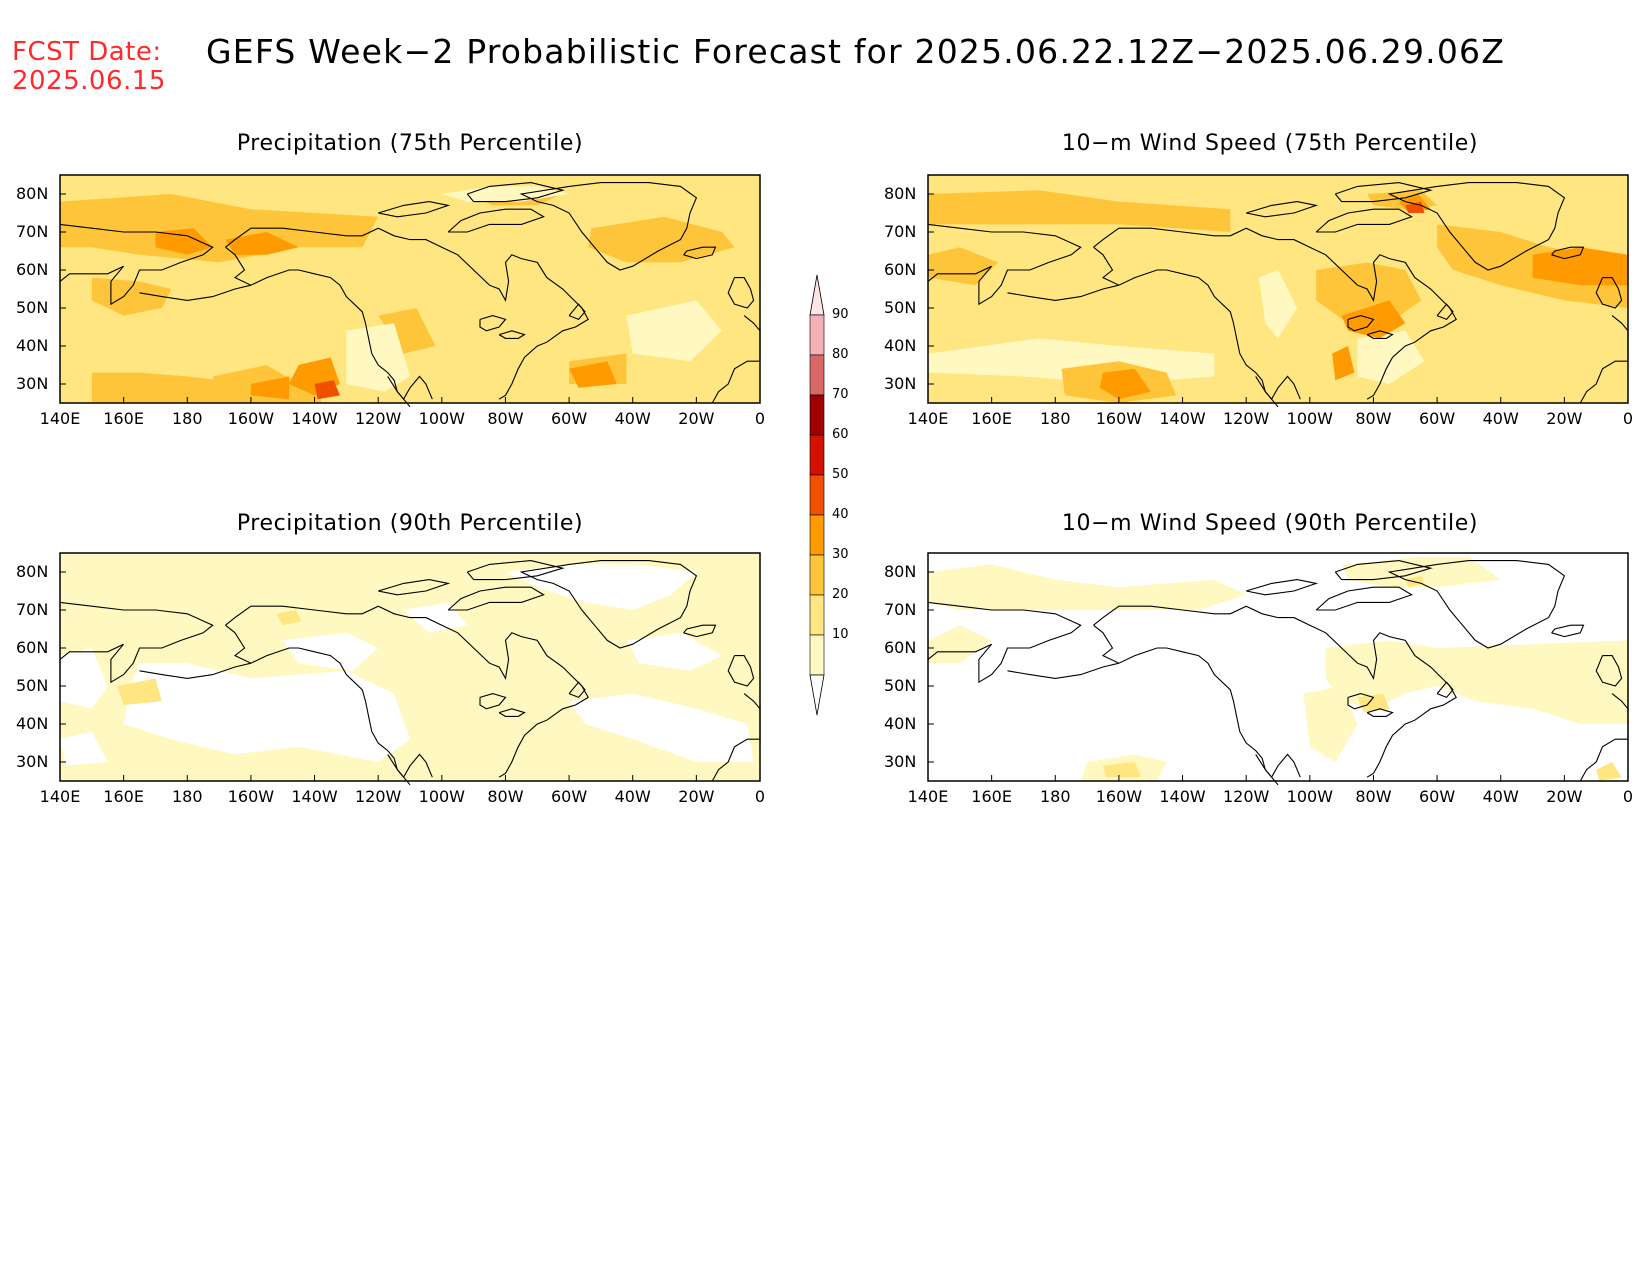  Describe the element at coordinates (1182, 418) in the screenshot. I see `lon-tick-label: 140W` at that location.